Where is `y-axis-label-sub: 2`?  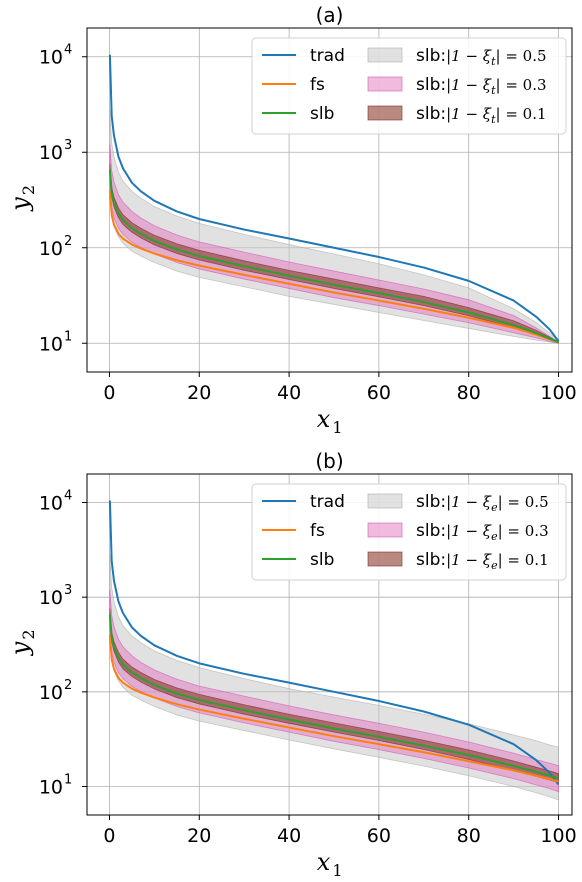
y-axis-label-sub: 2 is located at coordinates (28, 190).